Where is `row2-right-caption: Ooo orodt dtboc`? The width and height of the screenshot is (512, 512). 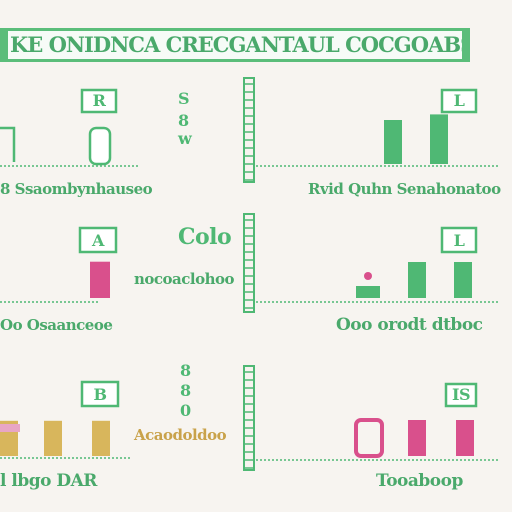
row2-right-caption: Ooo orodt dtboc is located at coordinates (409, 325).